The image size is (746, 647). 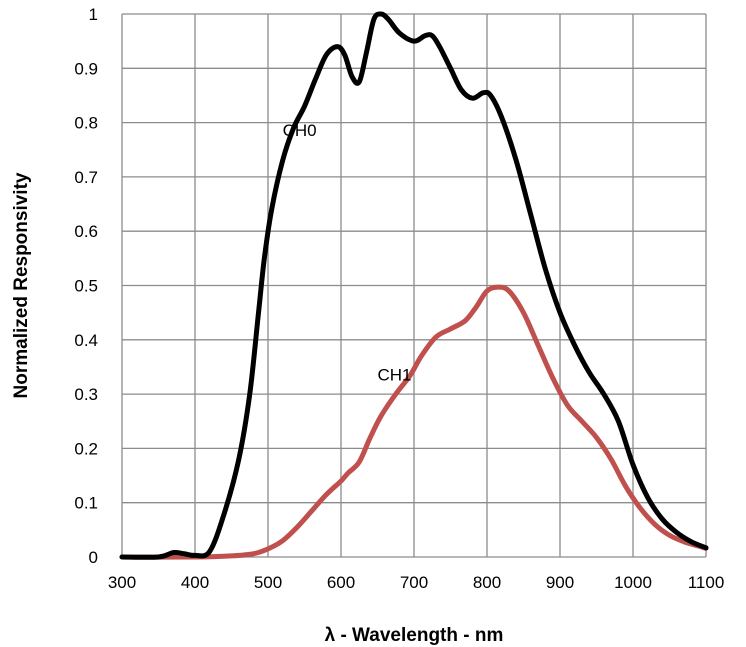 What do you see at coordinates (395, 375) in the screenshot?
I see `series-label-ch1: CH1` at bounding box center [395, 375].